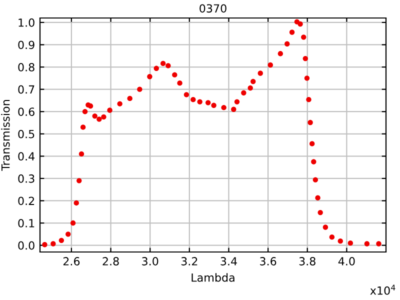 The height and width of the screenshot is (300, 400). What do you see at coordinates (26, 178) in the screenshot?
I see `y-tick-label: 0.3` at bounding box center [26, 178].